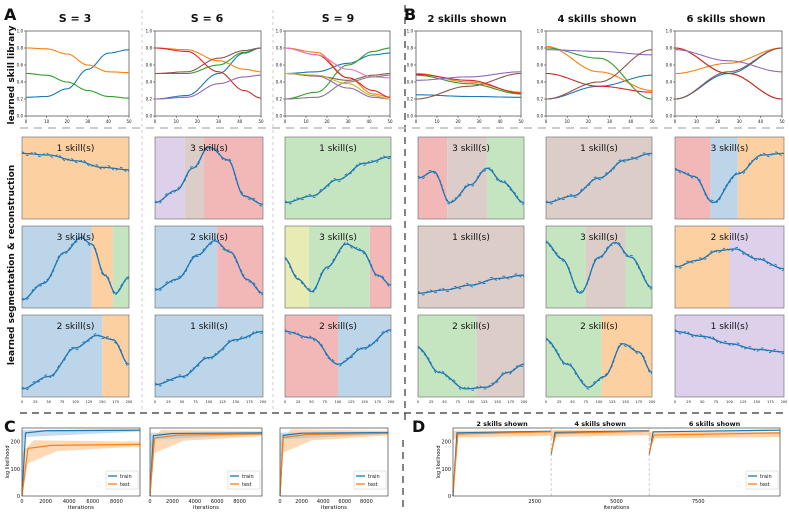  What do you see at coordinates (205, 469) in the screenshot?
I see `training-chart-c2: 0 2000 4000 6000 8000 iterations train test` at bounding box center [205, 469].